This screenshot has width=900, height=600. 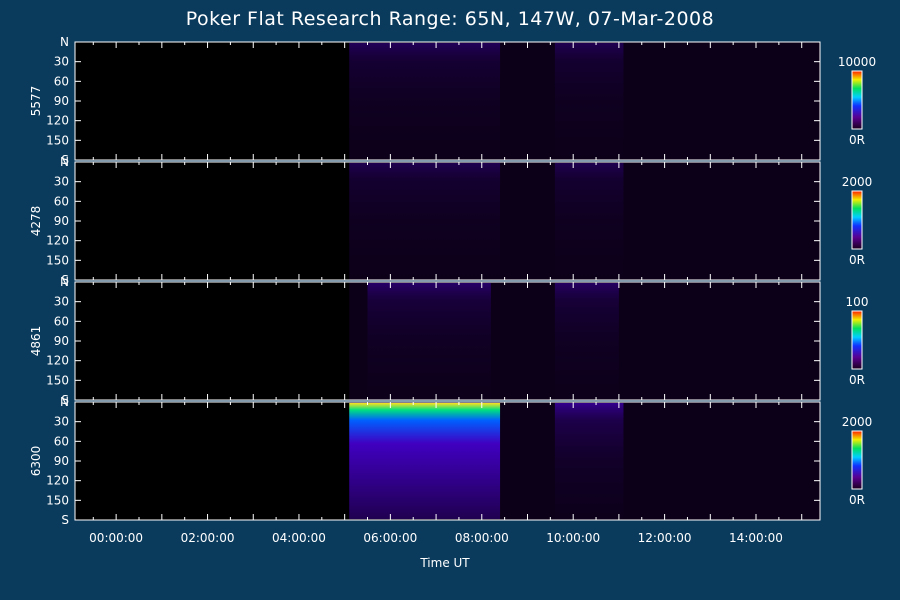 I want to click on panel-4278-colorbar, so click(x=857, y=220).